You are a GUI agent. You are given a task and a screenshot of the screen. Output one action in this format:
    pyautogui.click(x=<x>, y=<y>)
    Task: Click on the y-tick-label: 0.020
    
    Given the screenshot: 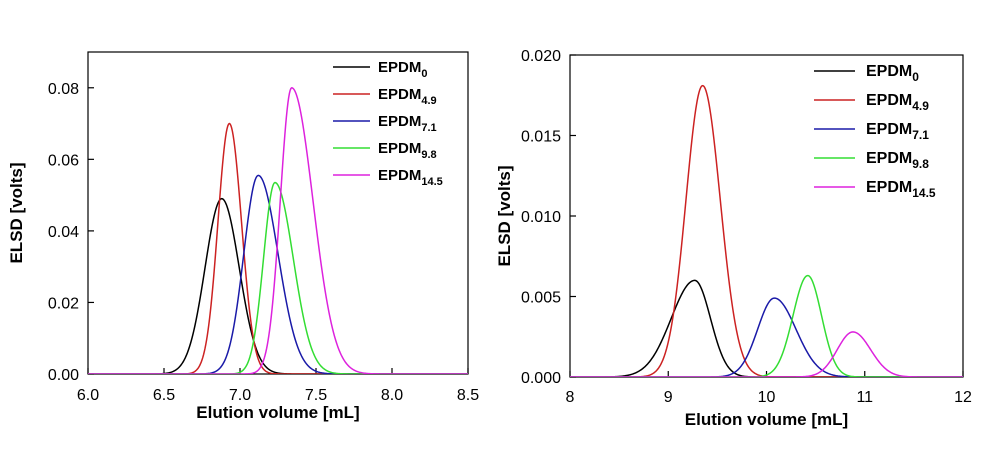 What is the action you would take?
    pyautogui.click(x=541, y=56)
    